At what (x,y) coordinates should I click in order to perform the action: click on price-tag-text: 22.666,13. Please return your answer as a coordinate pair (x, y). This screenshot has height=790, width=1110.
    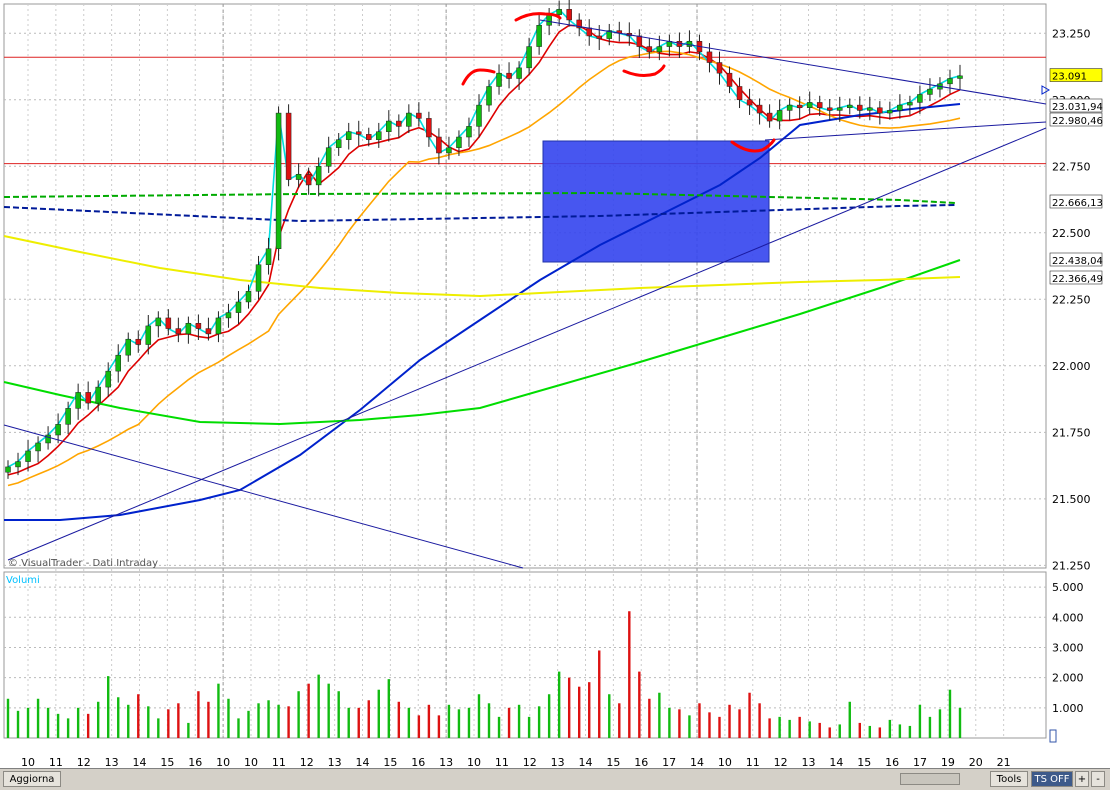
    Looking at the image, I should click on (1077, 203).